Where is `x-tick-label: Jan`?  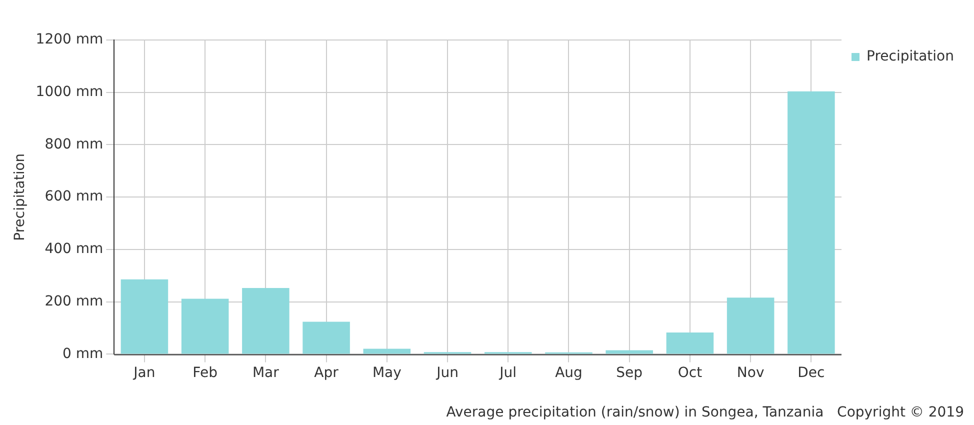
x-tick-label: Jan is located at coordinates (144, 373).